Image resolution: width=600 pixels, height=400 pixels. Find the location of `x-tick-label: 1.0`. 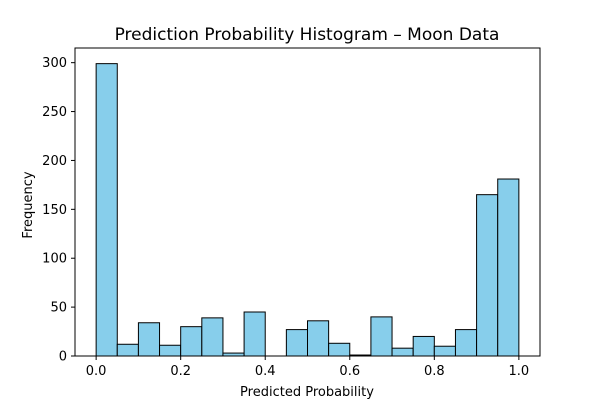

x-tick-label: 1.0 is located at coordinates (519, 371).